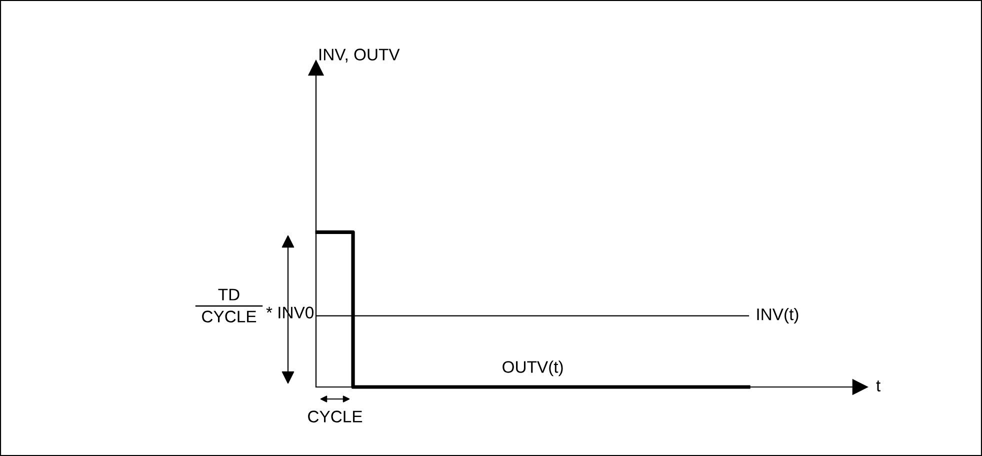 Image resolution: width=982 pixels, height=456 pixels. What do you see at coordinates (360, 55) in the screenshot?
I see `text: INV, OUTV` at bounding box center [360, 55].